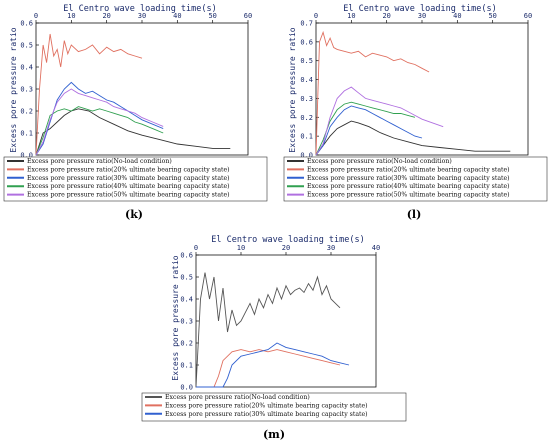 This screenshot has width=550, height=445. Describe the element at coordinates (274, 434) in the screenshot. I see `panel-m-label: (m)` at that location.